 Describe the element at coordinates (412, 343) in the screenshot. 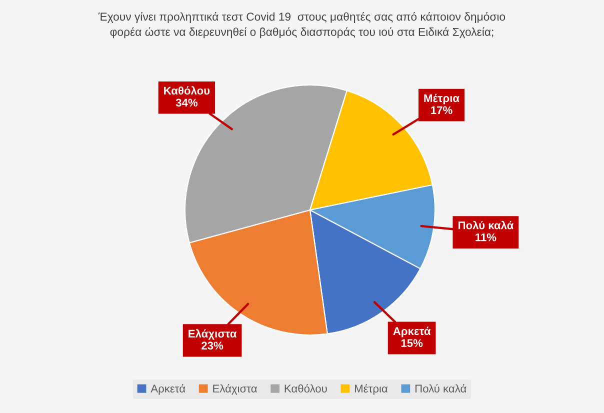

I see `data-label: 15%` at that location.